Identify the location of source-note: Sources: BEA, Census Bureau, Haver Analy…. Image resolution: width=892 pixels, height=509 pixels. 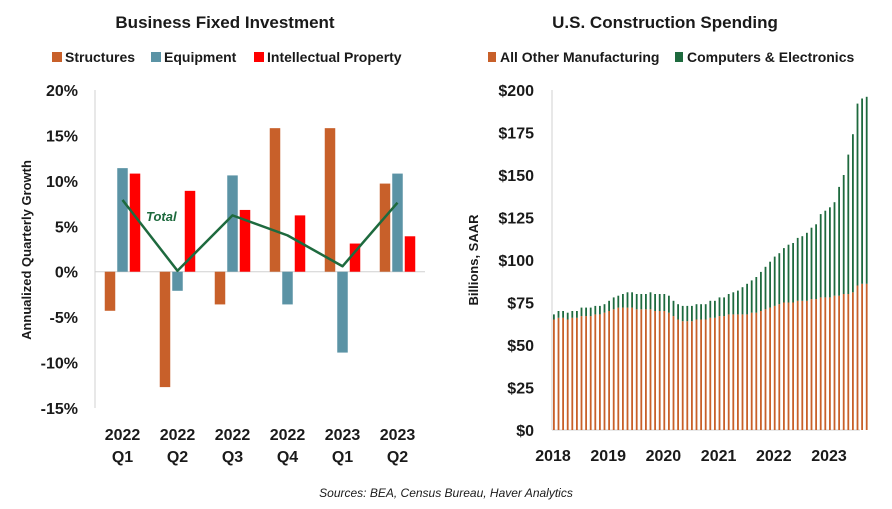
(446, 493).